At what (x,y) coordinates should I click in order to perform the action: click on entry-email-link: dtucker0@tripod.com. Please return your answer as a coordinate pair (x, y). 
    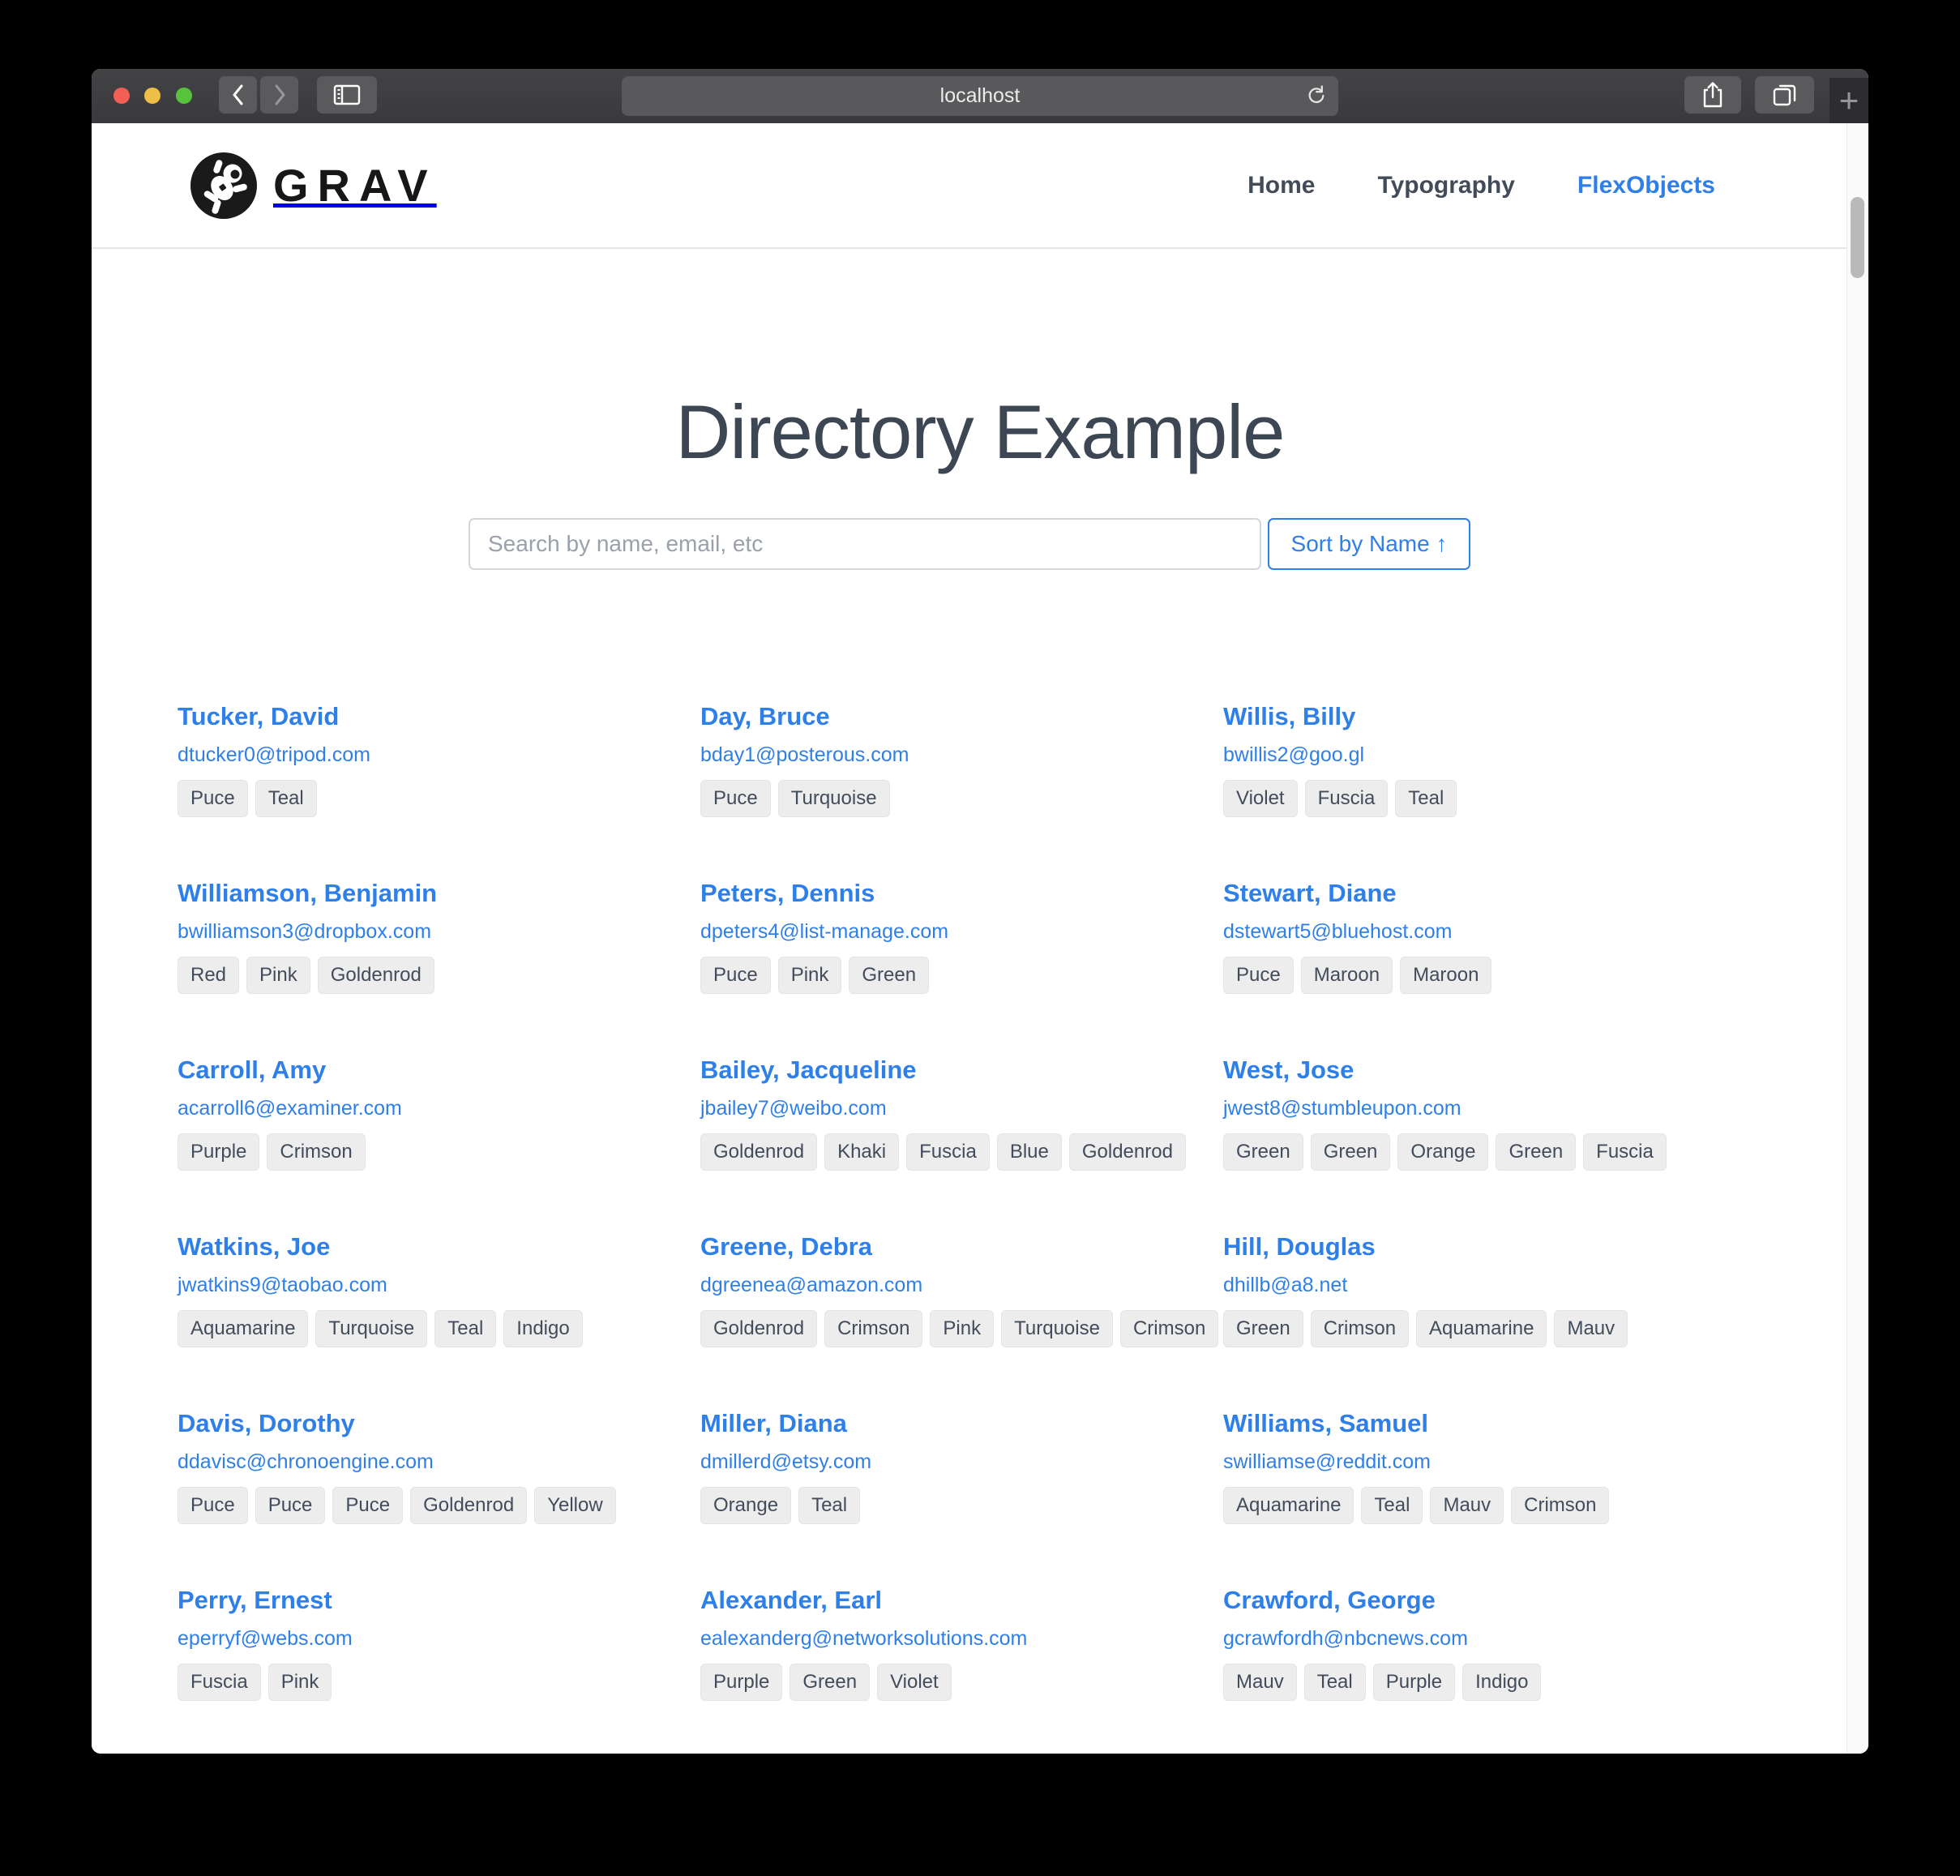
    Looking at the image, I should click on (274, 755).